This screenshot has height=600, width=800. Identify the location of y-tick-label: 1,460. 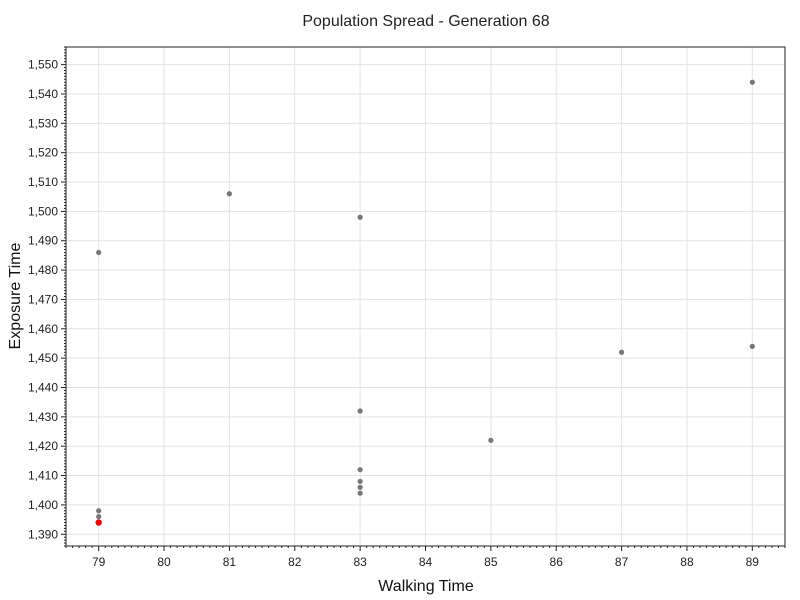
(43, 329).